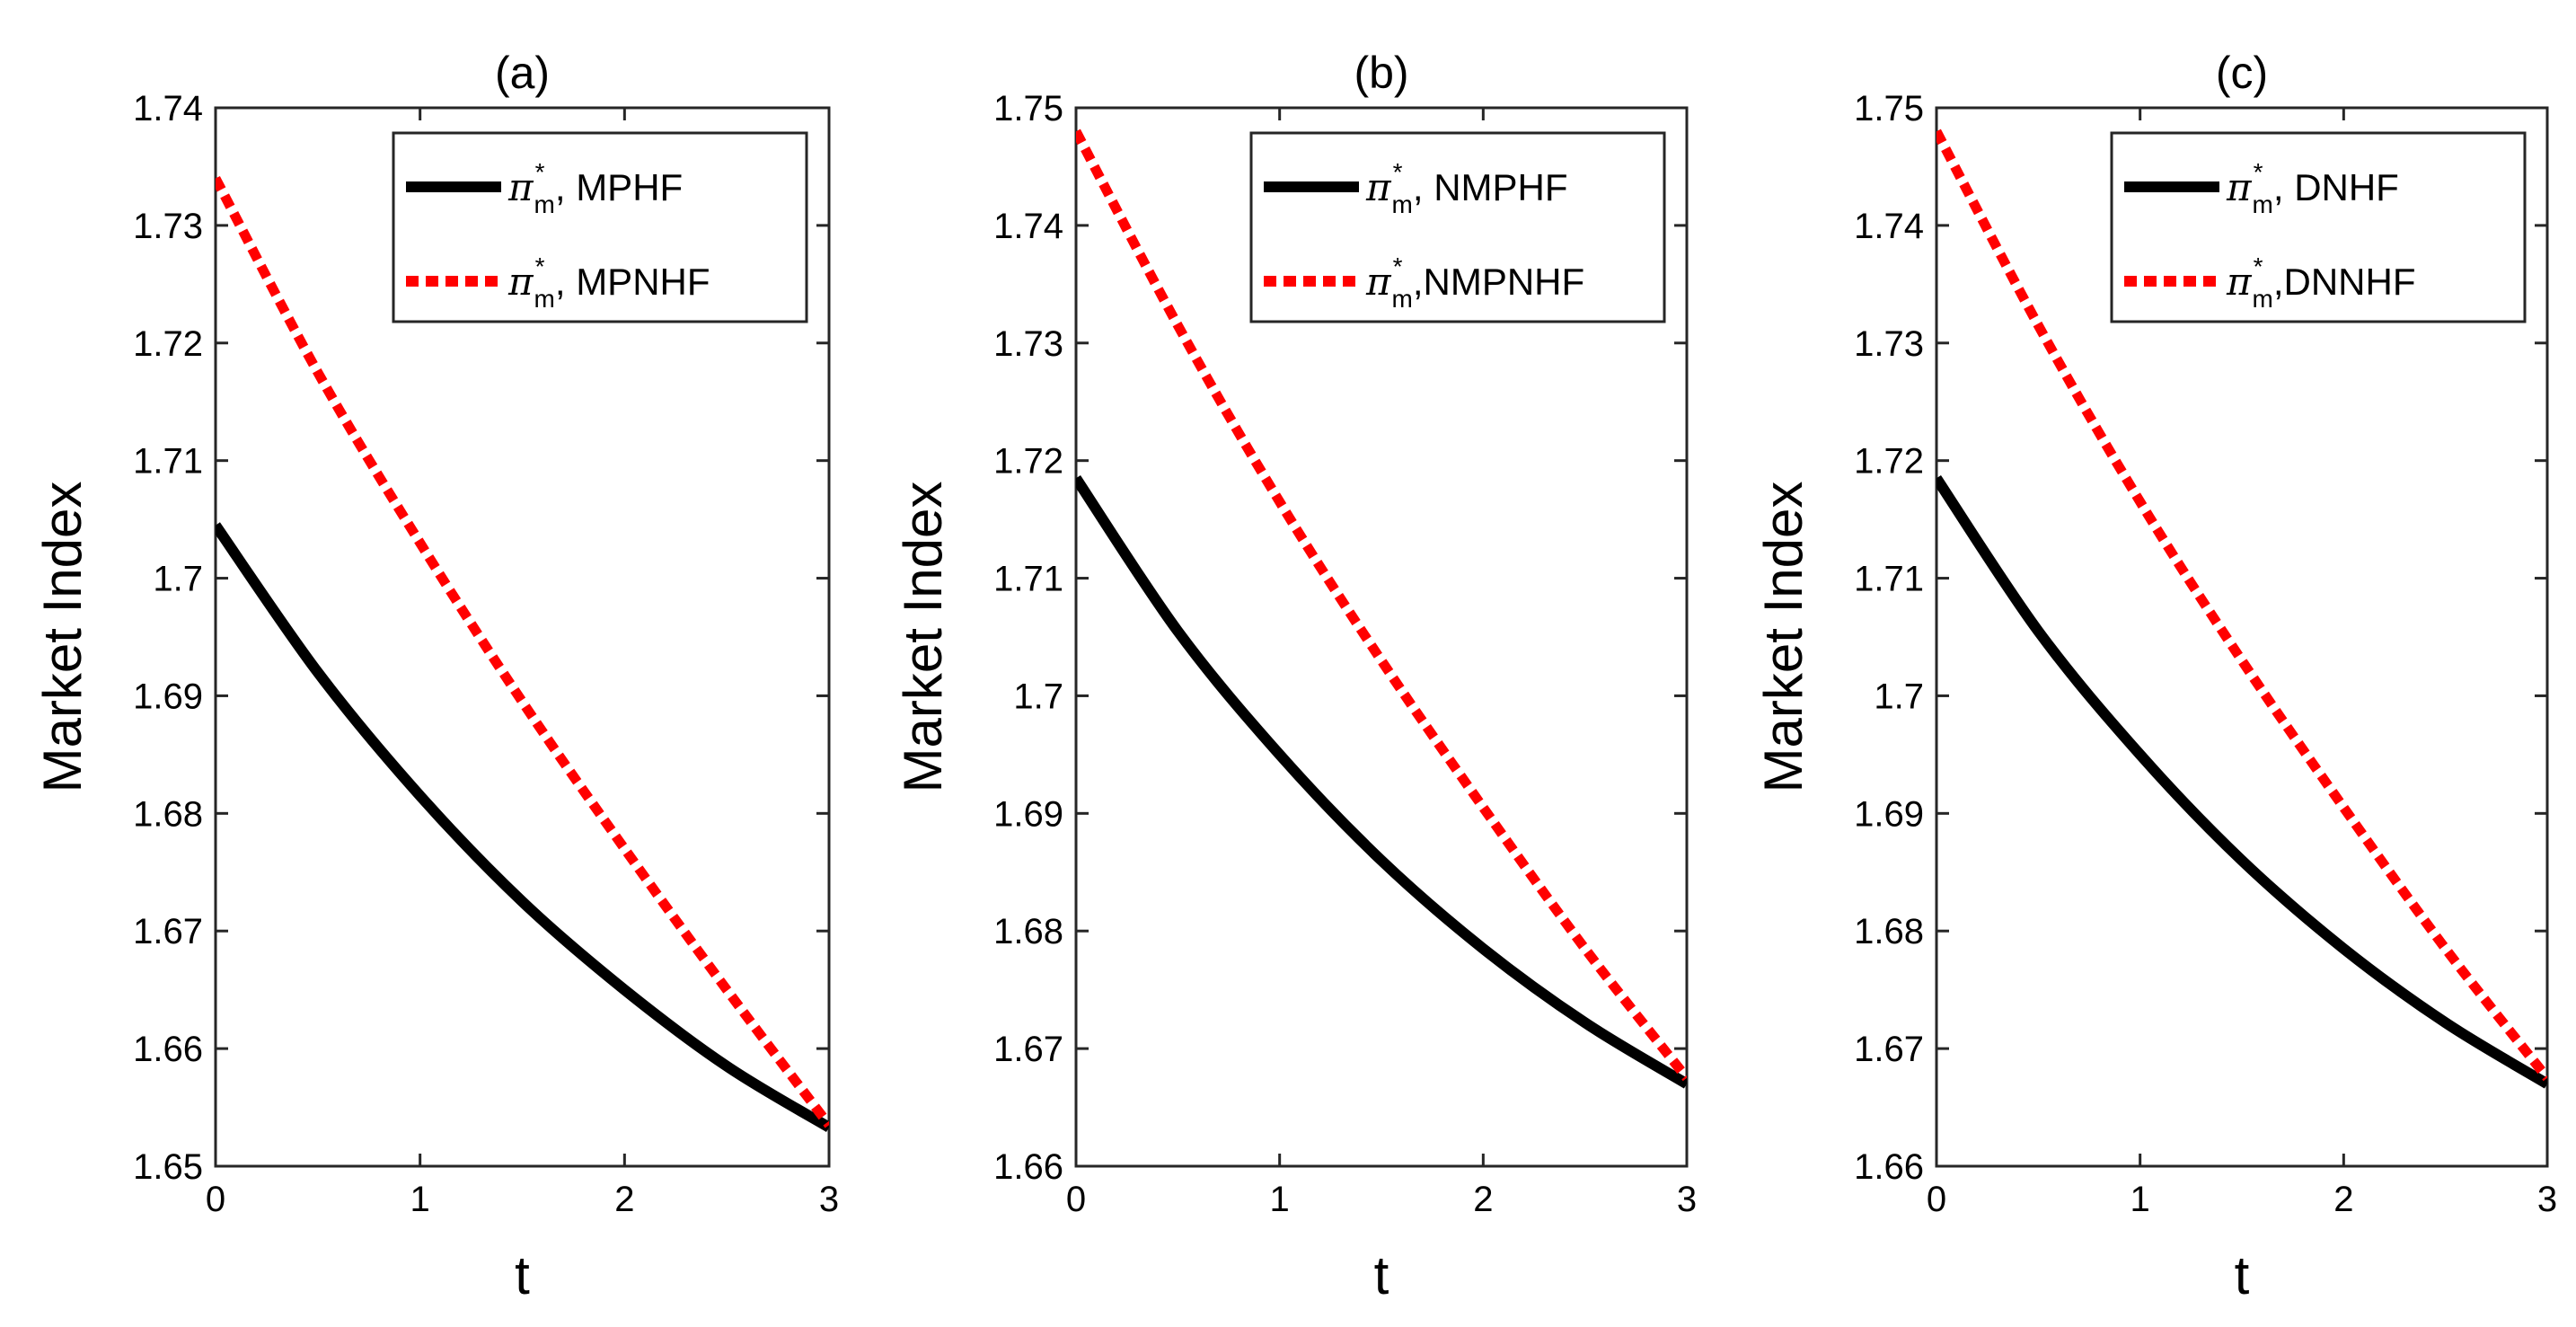 This screenshot has height=1327, width=2576. What do you see at coordinates (1381, 781) in the screenshot?
I see `series-line-nmphf` at bounding box center [1381, 781].